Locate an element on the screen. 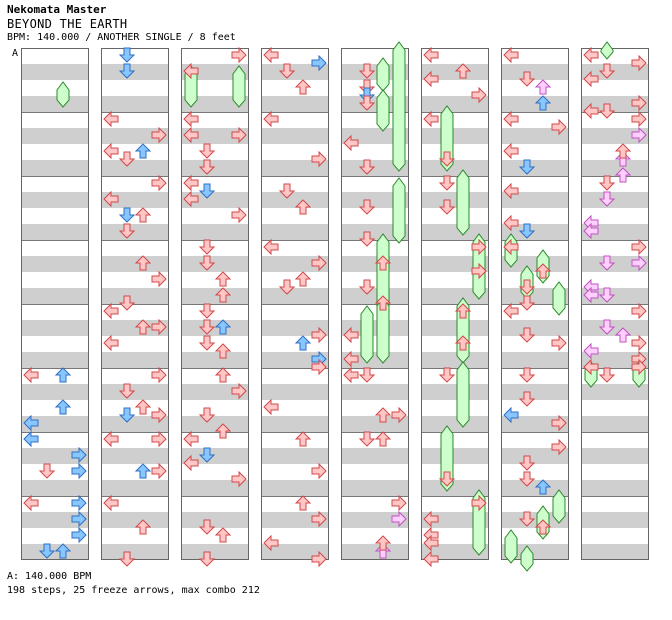 Image resolution: width=672 pixels, height=620 pixels. song-title: BEYOND THE EARTH is located at coordinates (67, 24).